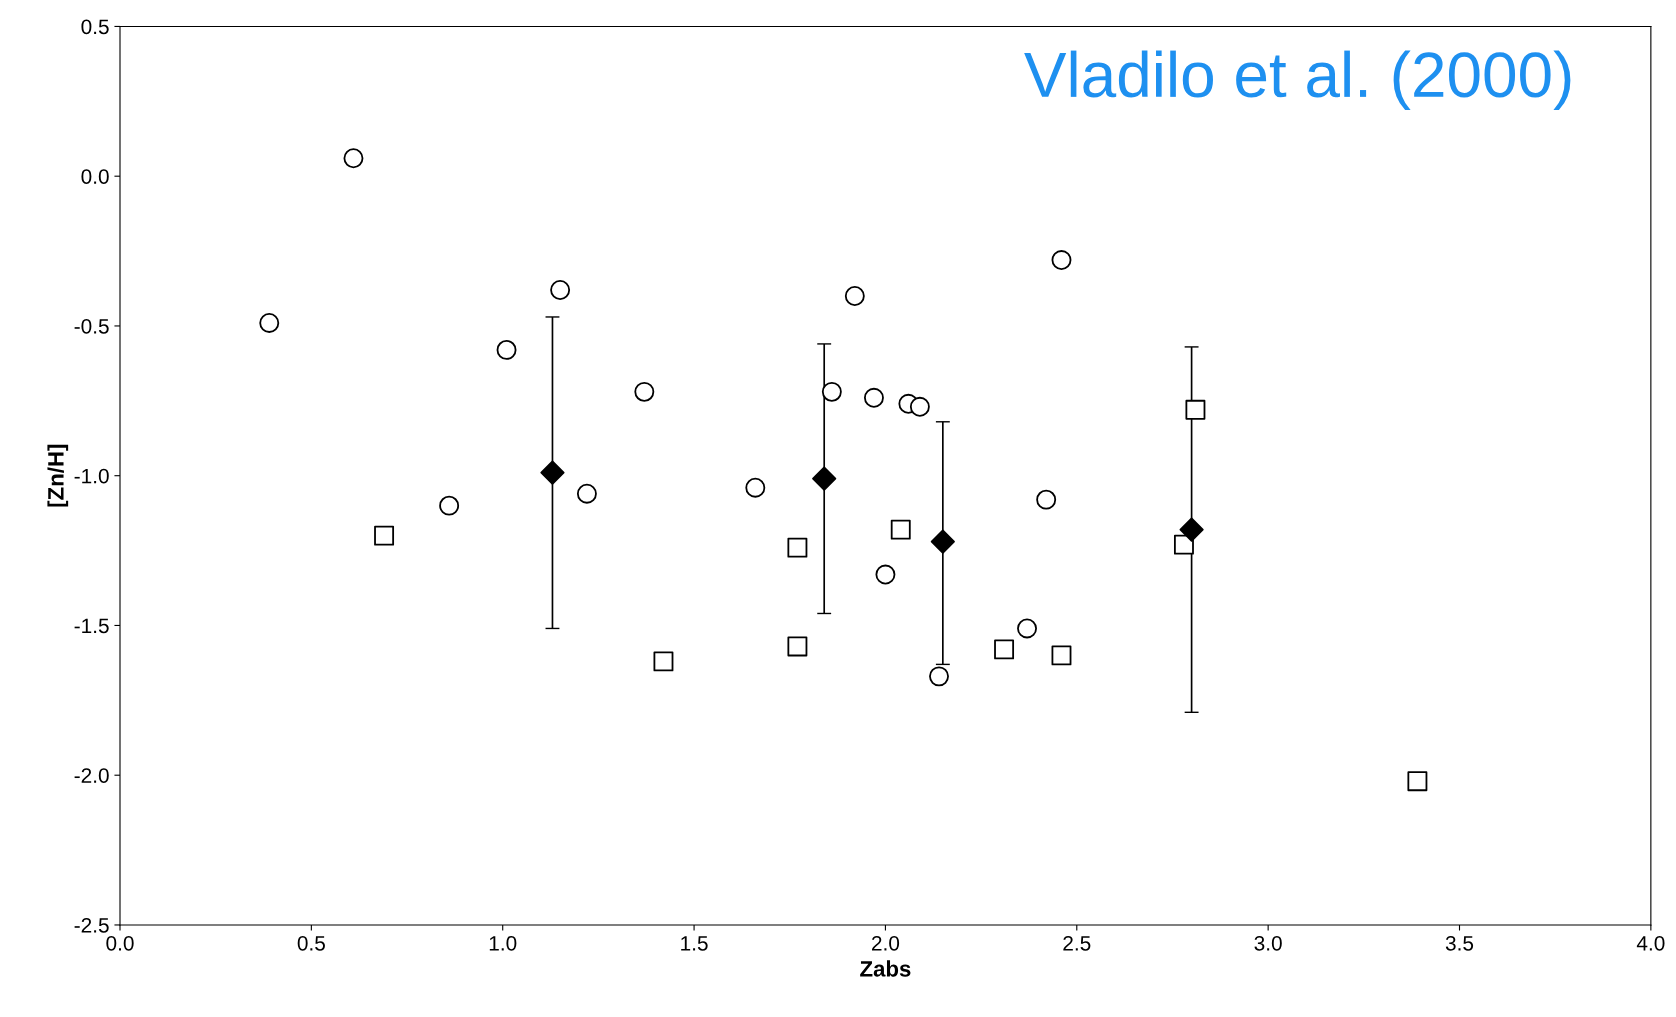  Describe the element at coordinates (1268, 943) in the screenshot. I see `x-tick-label: 3.0` at that location.